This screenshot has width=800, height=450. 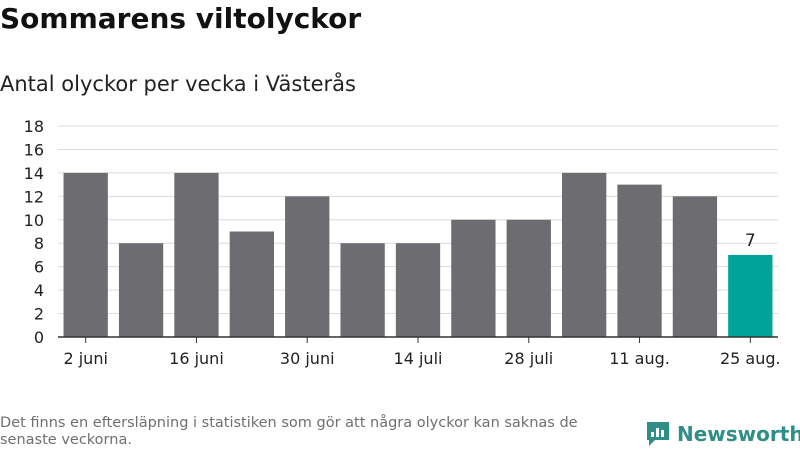 I want to click on x-tick-label: 2 juni, so click(x=85, y=358).